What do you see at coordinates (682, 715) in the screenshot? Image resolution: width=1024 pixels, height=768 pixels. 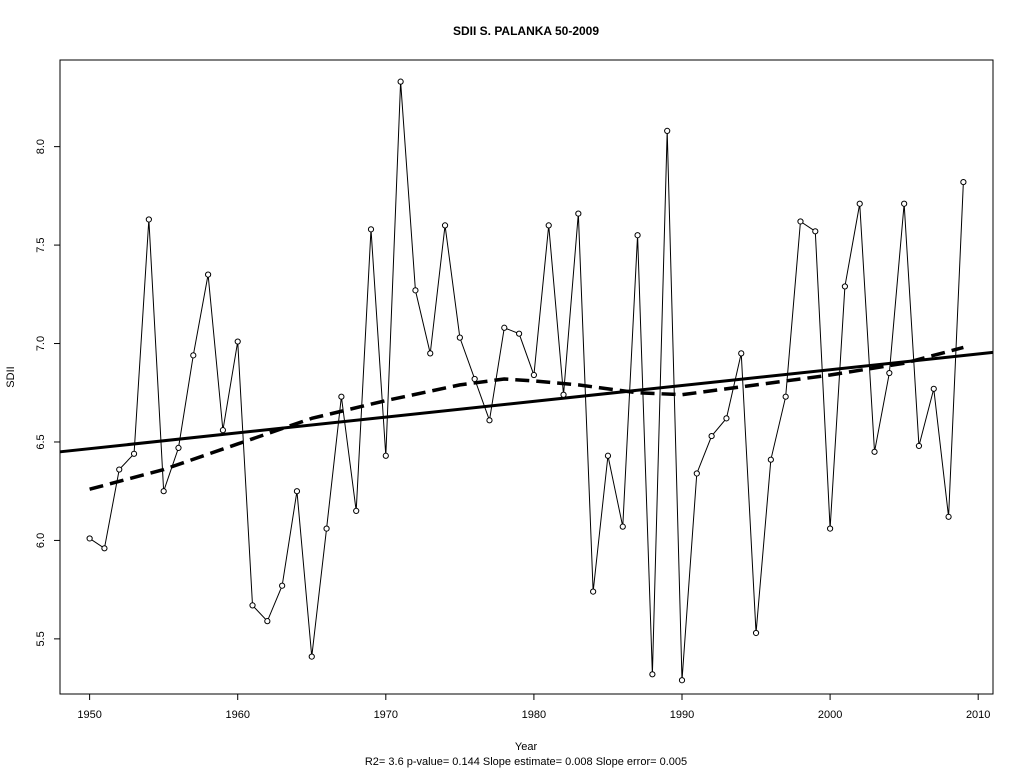 I see `x-tick-label: 1990` at bounding box center [682, 715].